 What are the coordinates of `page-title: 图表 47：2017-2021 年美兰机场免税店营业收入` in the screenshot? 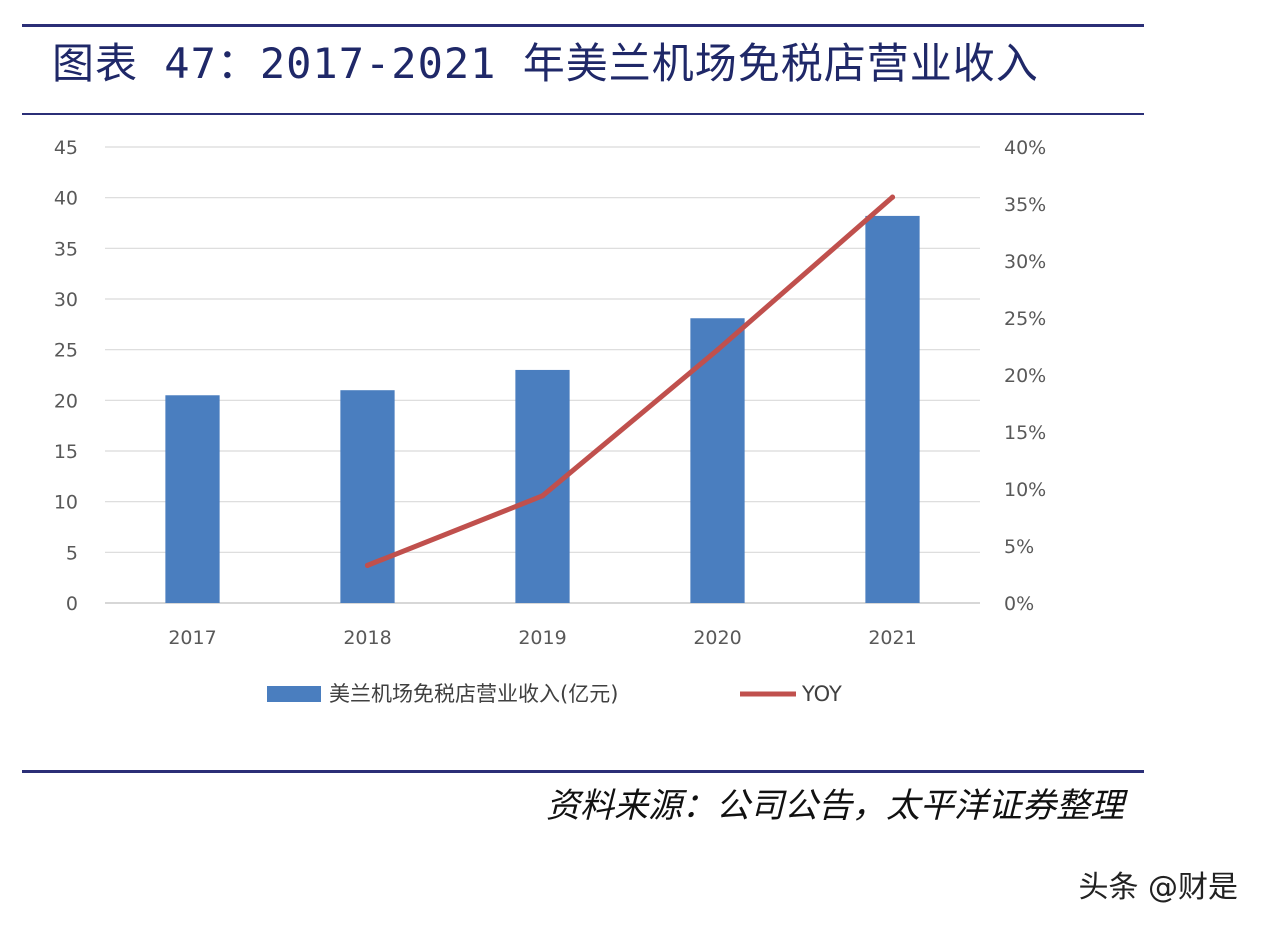 It's located at (545, 63).